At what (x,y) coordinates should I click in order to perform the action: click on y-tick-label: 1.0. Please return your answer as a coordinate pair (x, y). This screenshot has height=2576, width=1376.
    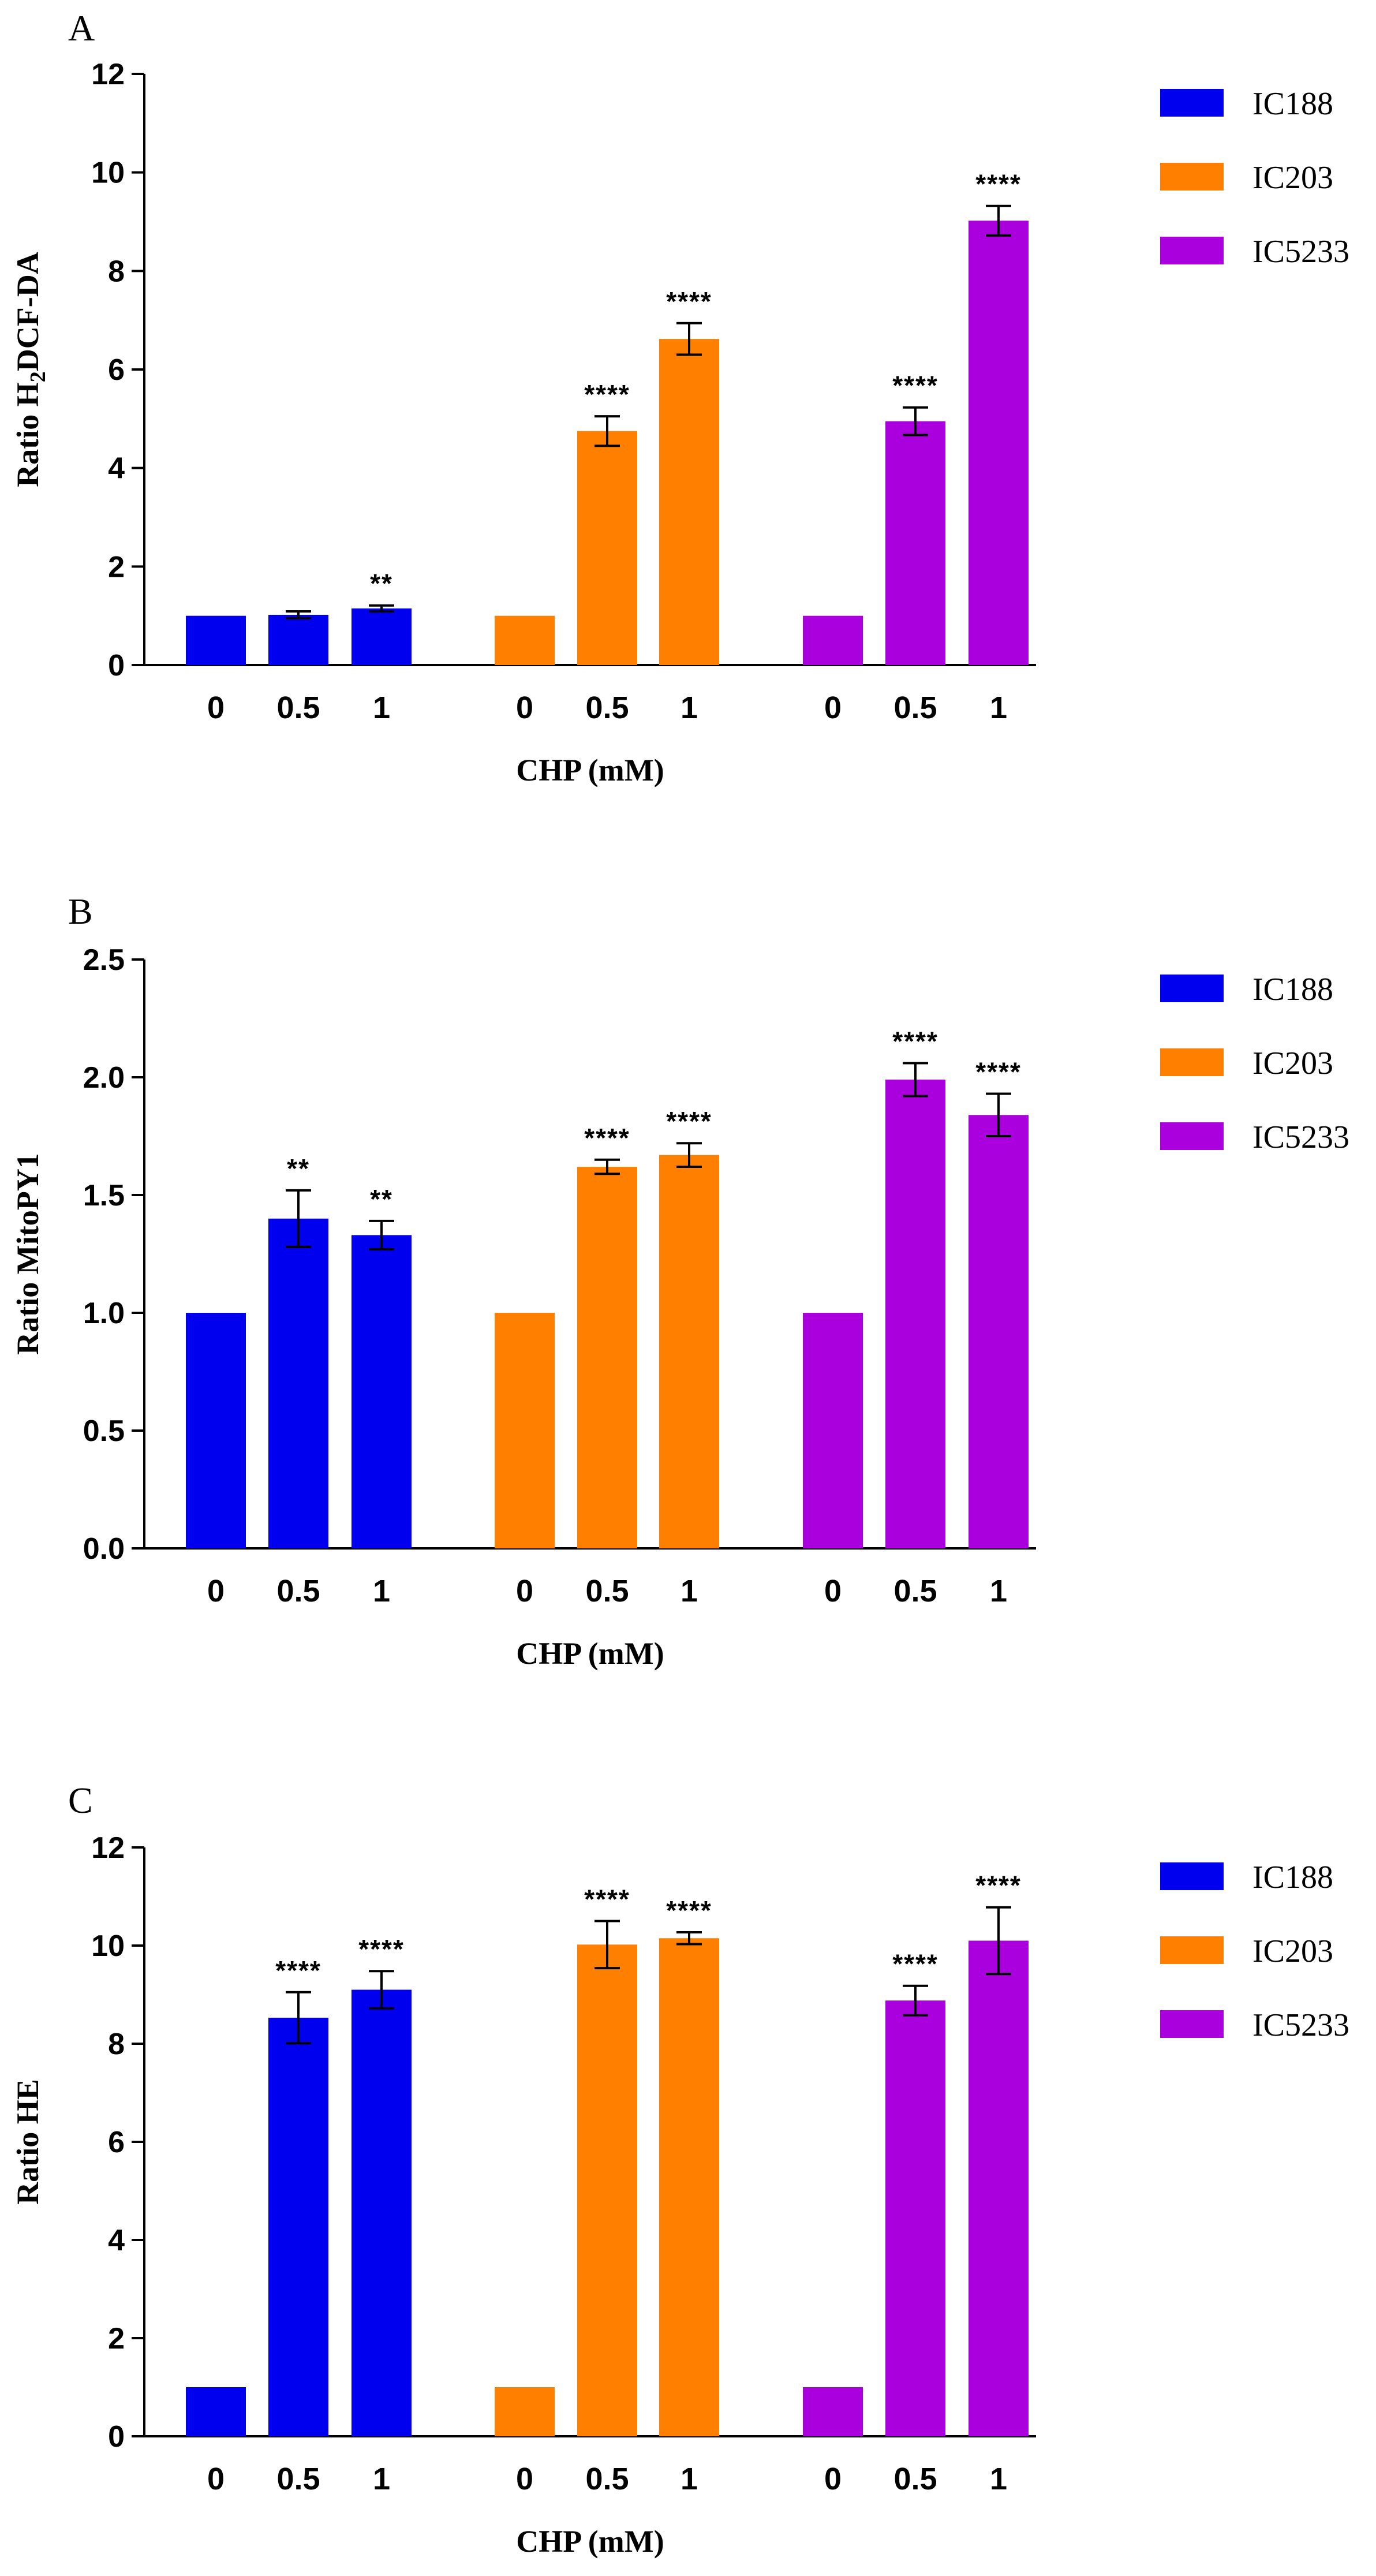
    Looking at the image, I should click on (104, 1313).